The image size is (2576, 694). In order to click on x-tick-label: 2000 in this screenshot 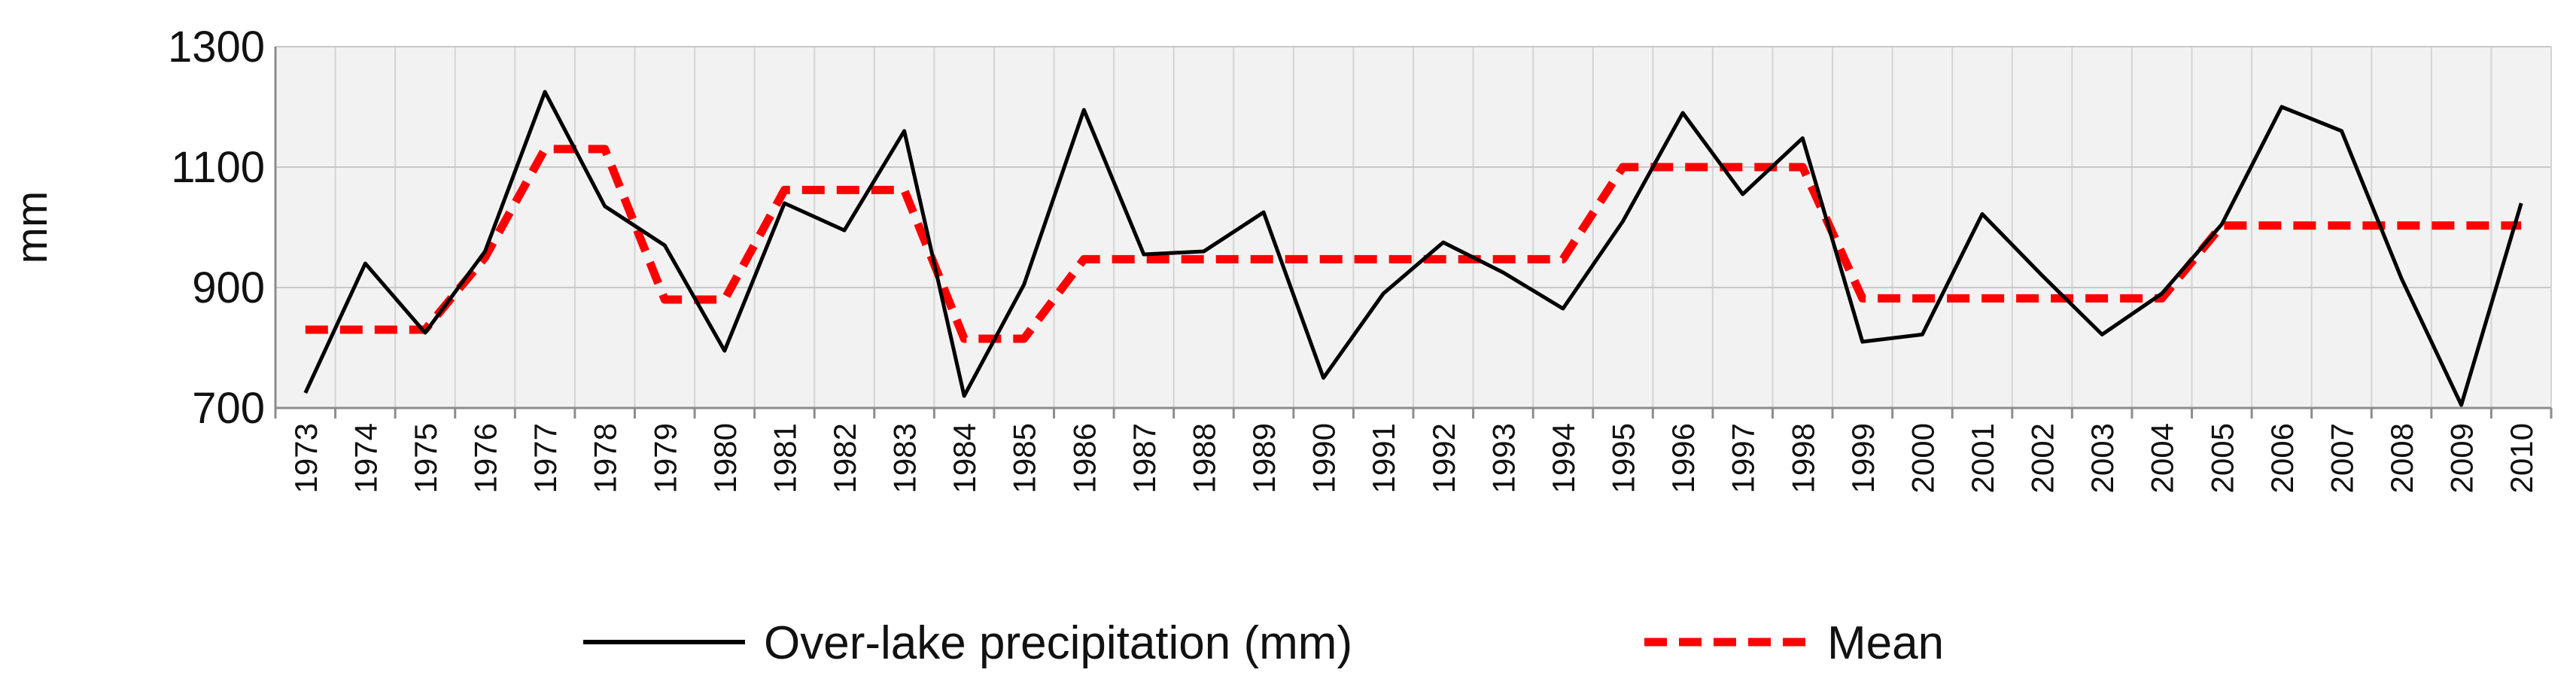, I will do `click(1922, 458)`.